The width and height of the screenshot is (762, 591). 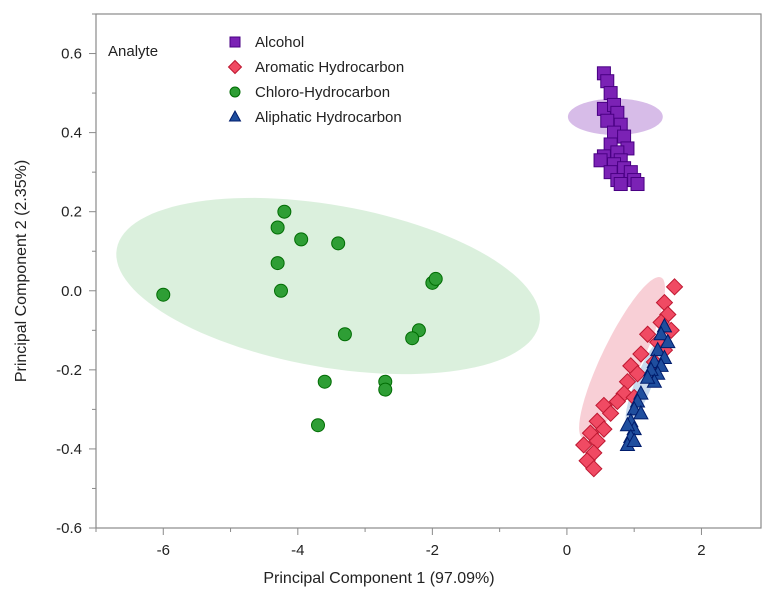 I want to click on legend-marker-aliphatic-hydrocarbon, so click(x=235, y=115).